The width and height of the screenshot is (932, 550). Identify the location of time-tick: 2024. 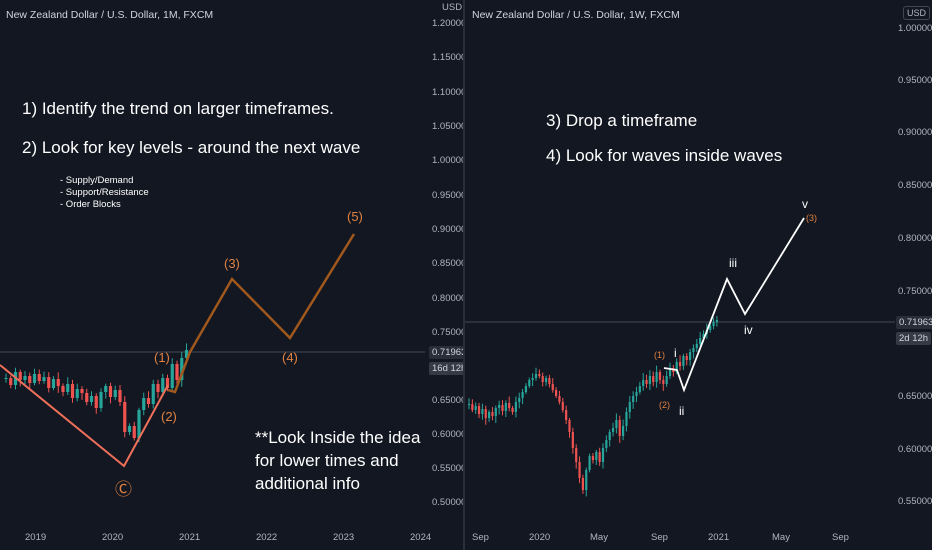
(421, 537).